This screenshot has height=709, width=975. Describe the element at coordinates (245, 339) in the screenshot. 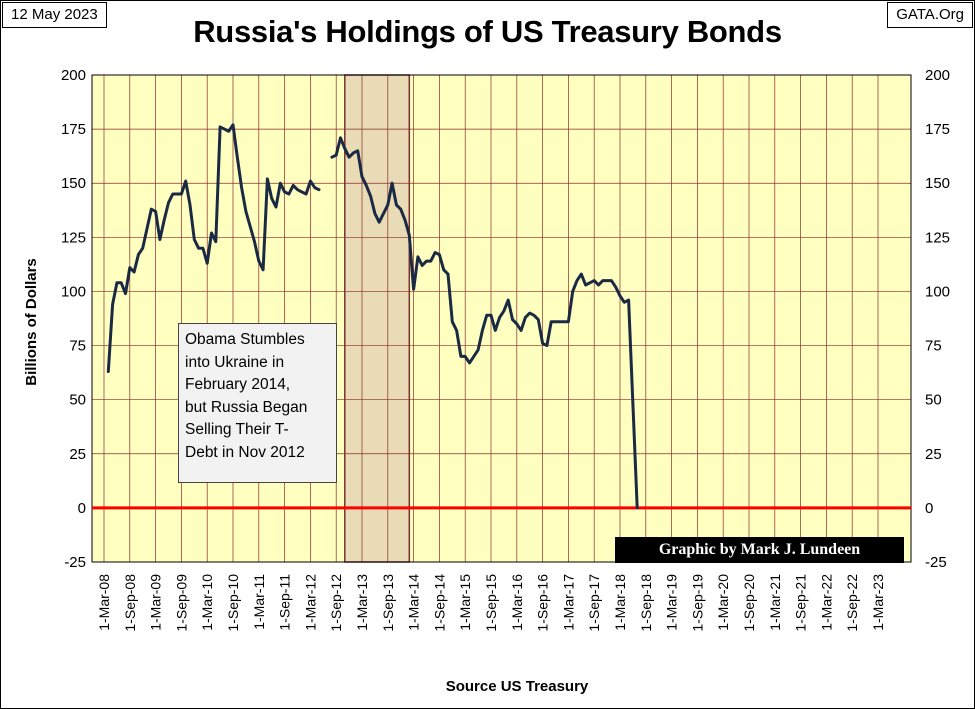

I see `annotation-line: Obama Stumbles` at that location.